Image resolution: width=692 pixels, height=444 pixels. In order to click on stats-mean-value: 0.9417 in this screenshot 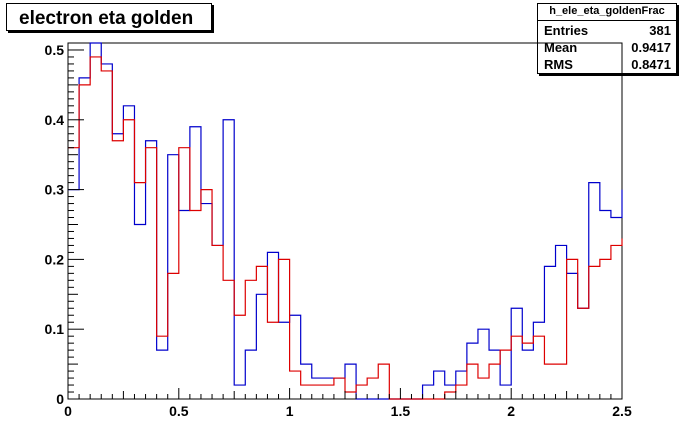, I will do `click(651, 47)`.